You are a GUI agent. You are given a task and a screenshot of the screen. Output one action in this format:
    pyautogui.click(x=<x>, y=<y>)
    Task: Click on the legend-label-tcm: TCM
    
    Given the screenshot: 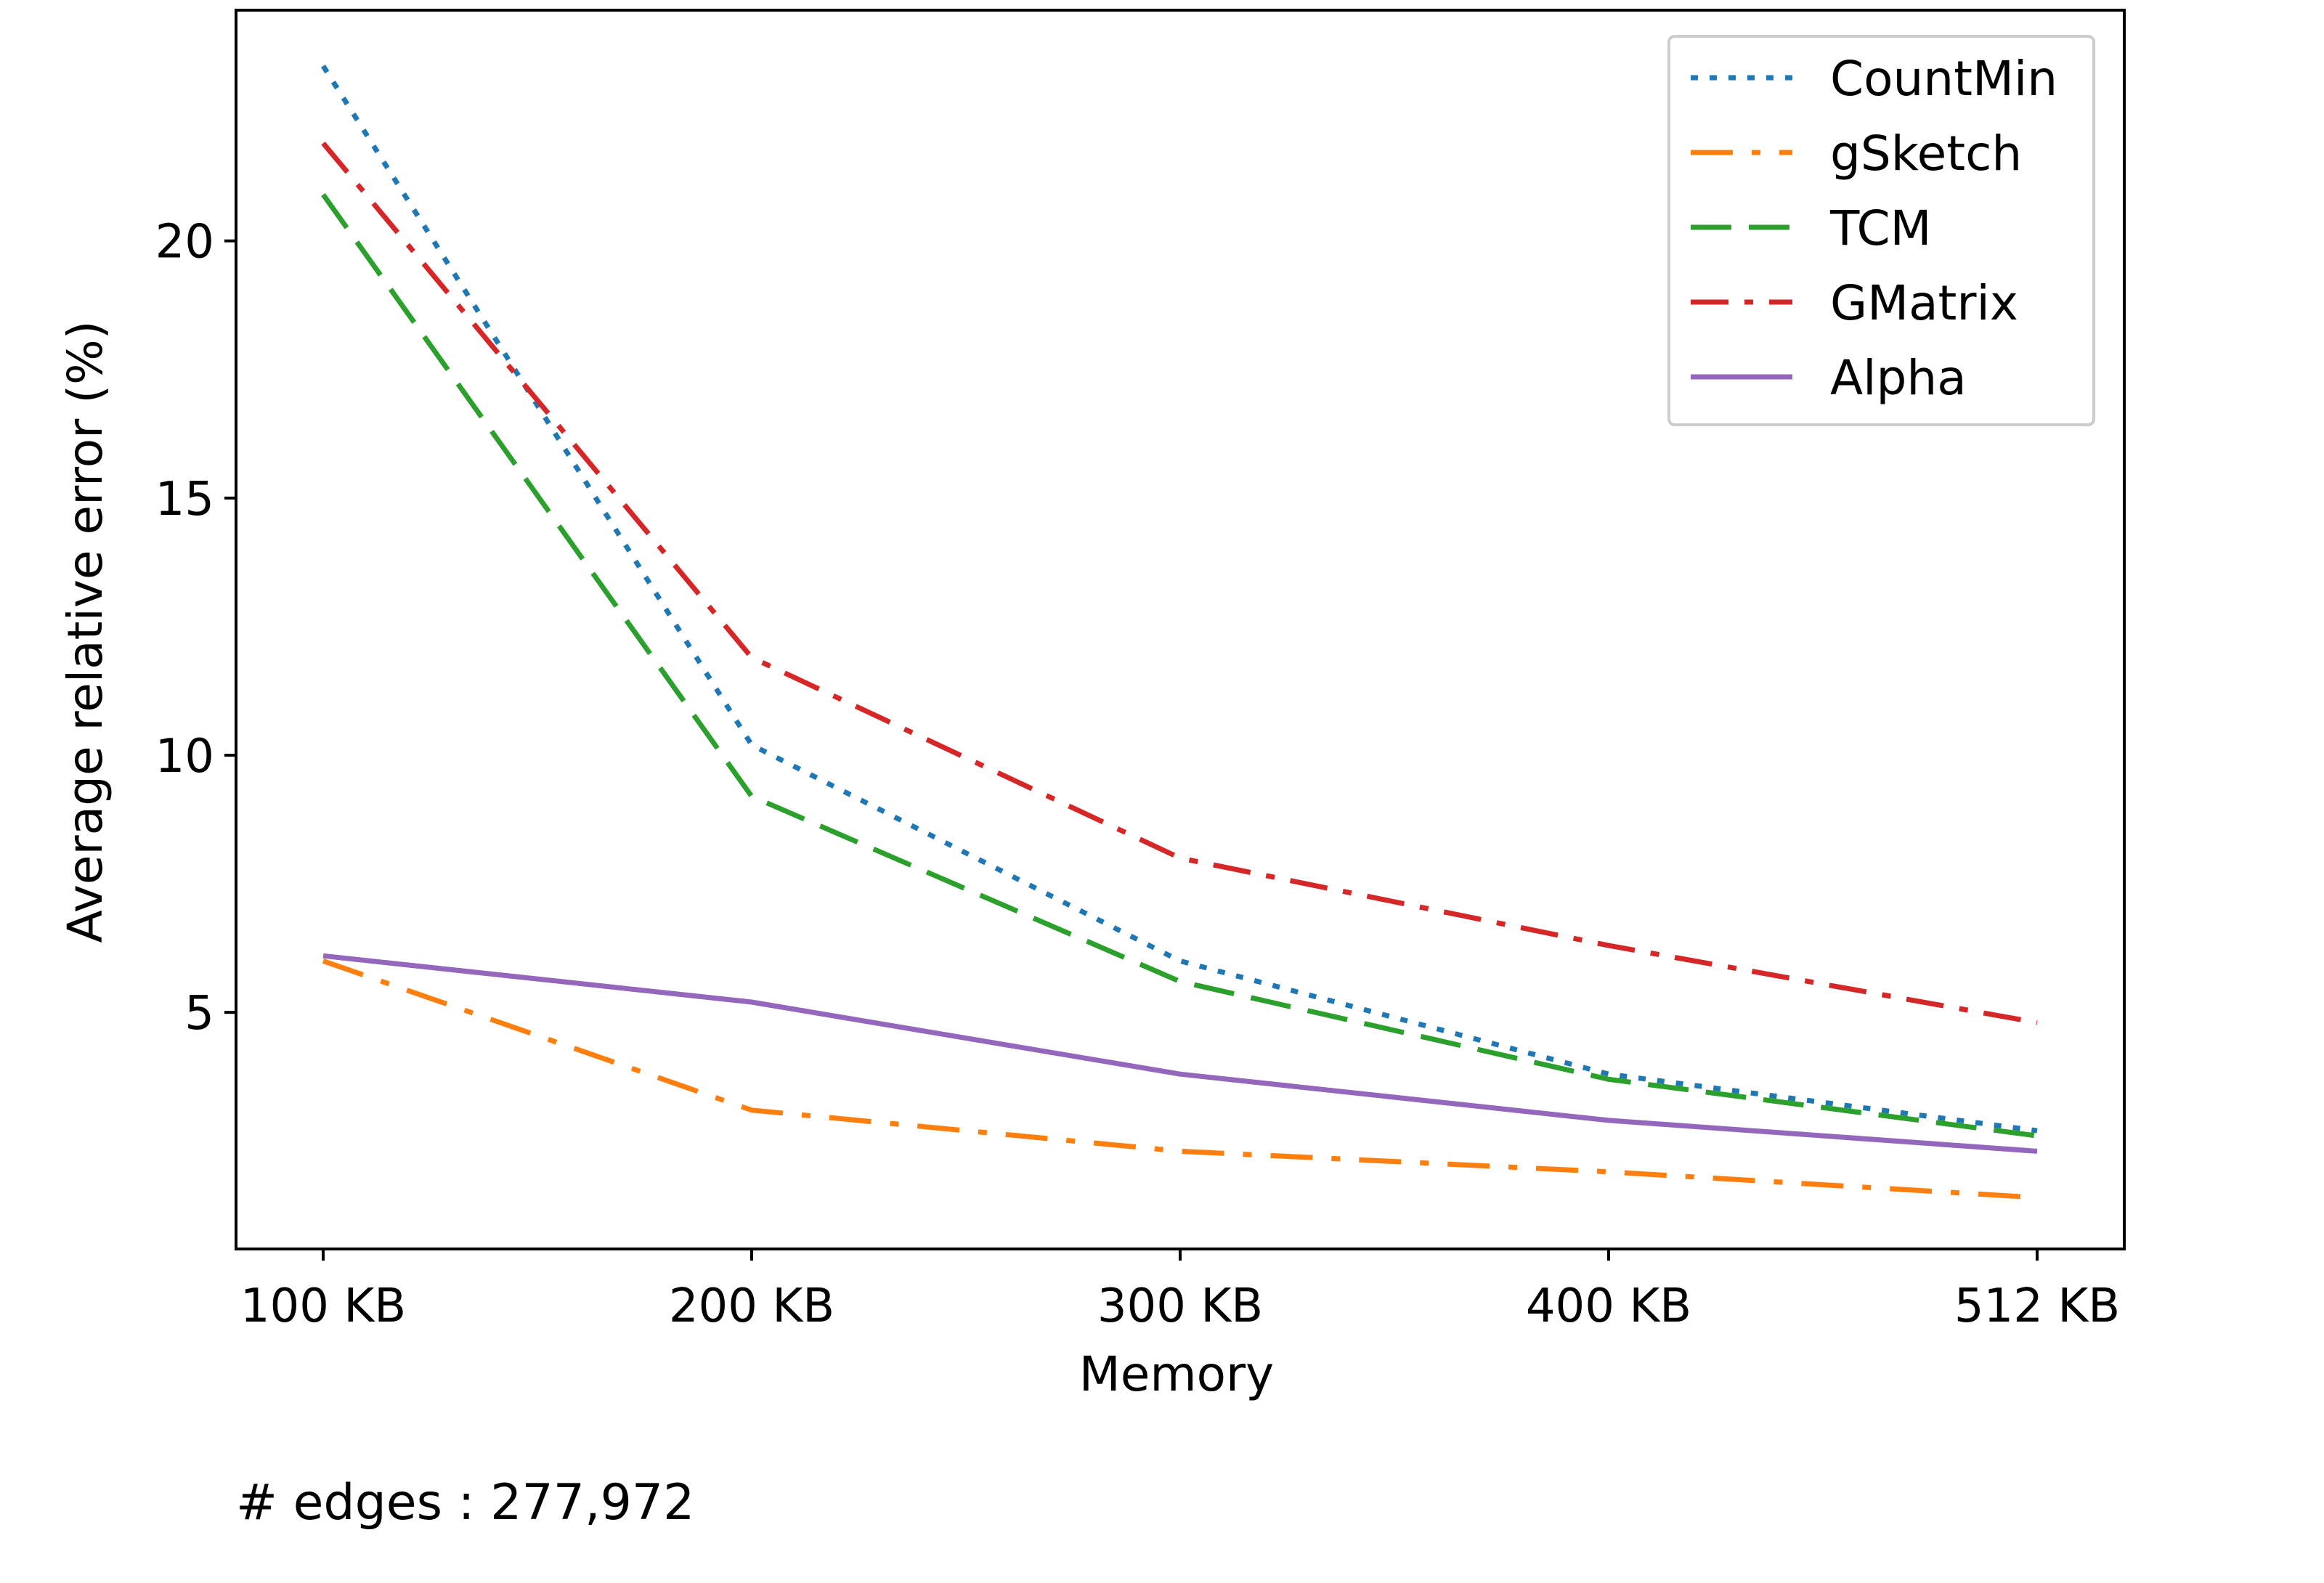 What is the action you would take?
    pyautogui.click(x=1880, y=228)
    